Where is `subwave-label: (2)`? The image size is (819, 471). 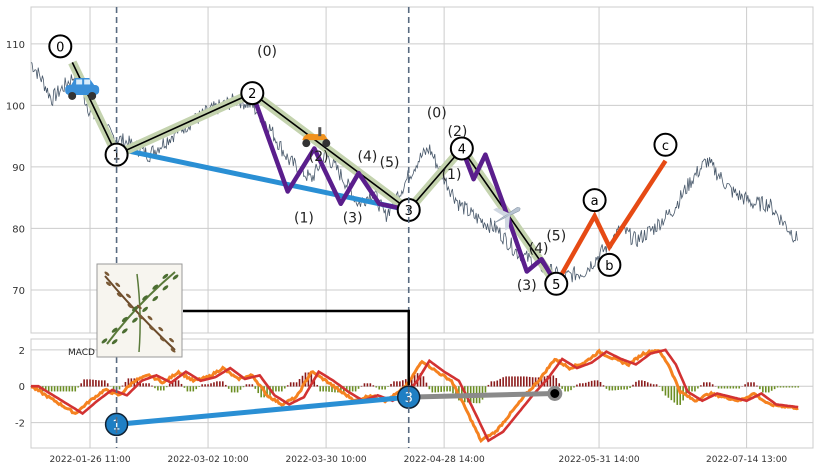 subwave-label: (2) is located at coordinates (457, 132).